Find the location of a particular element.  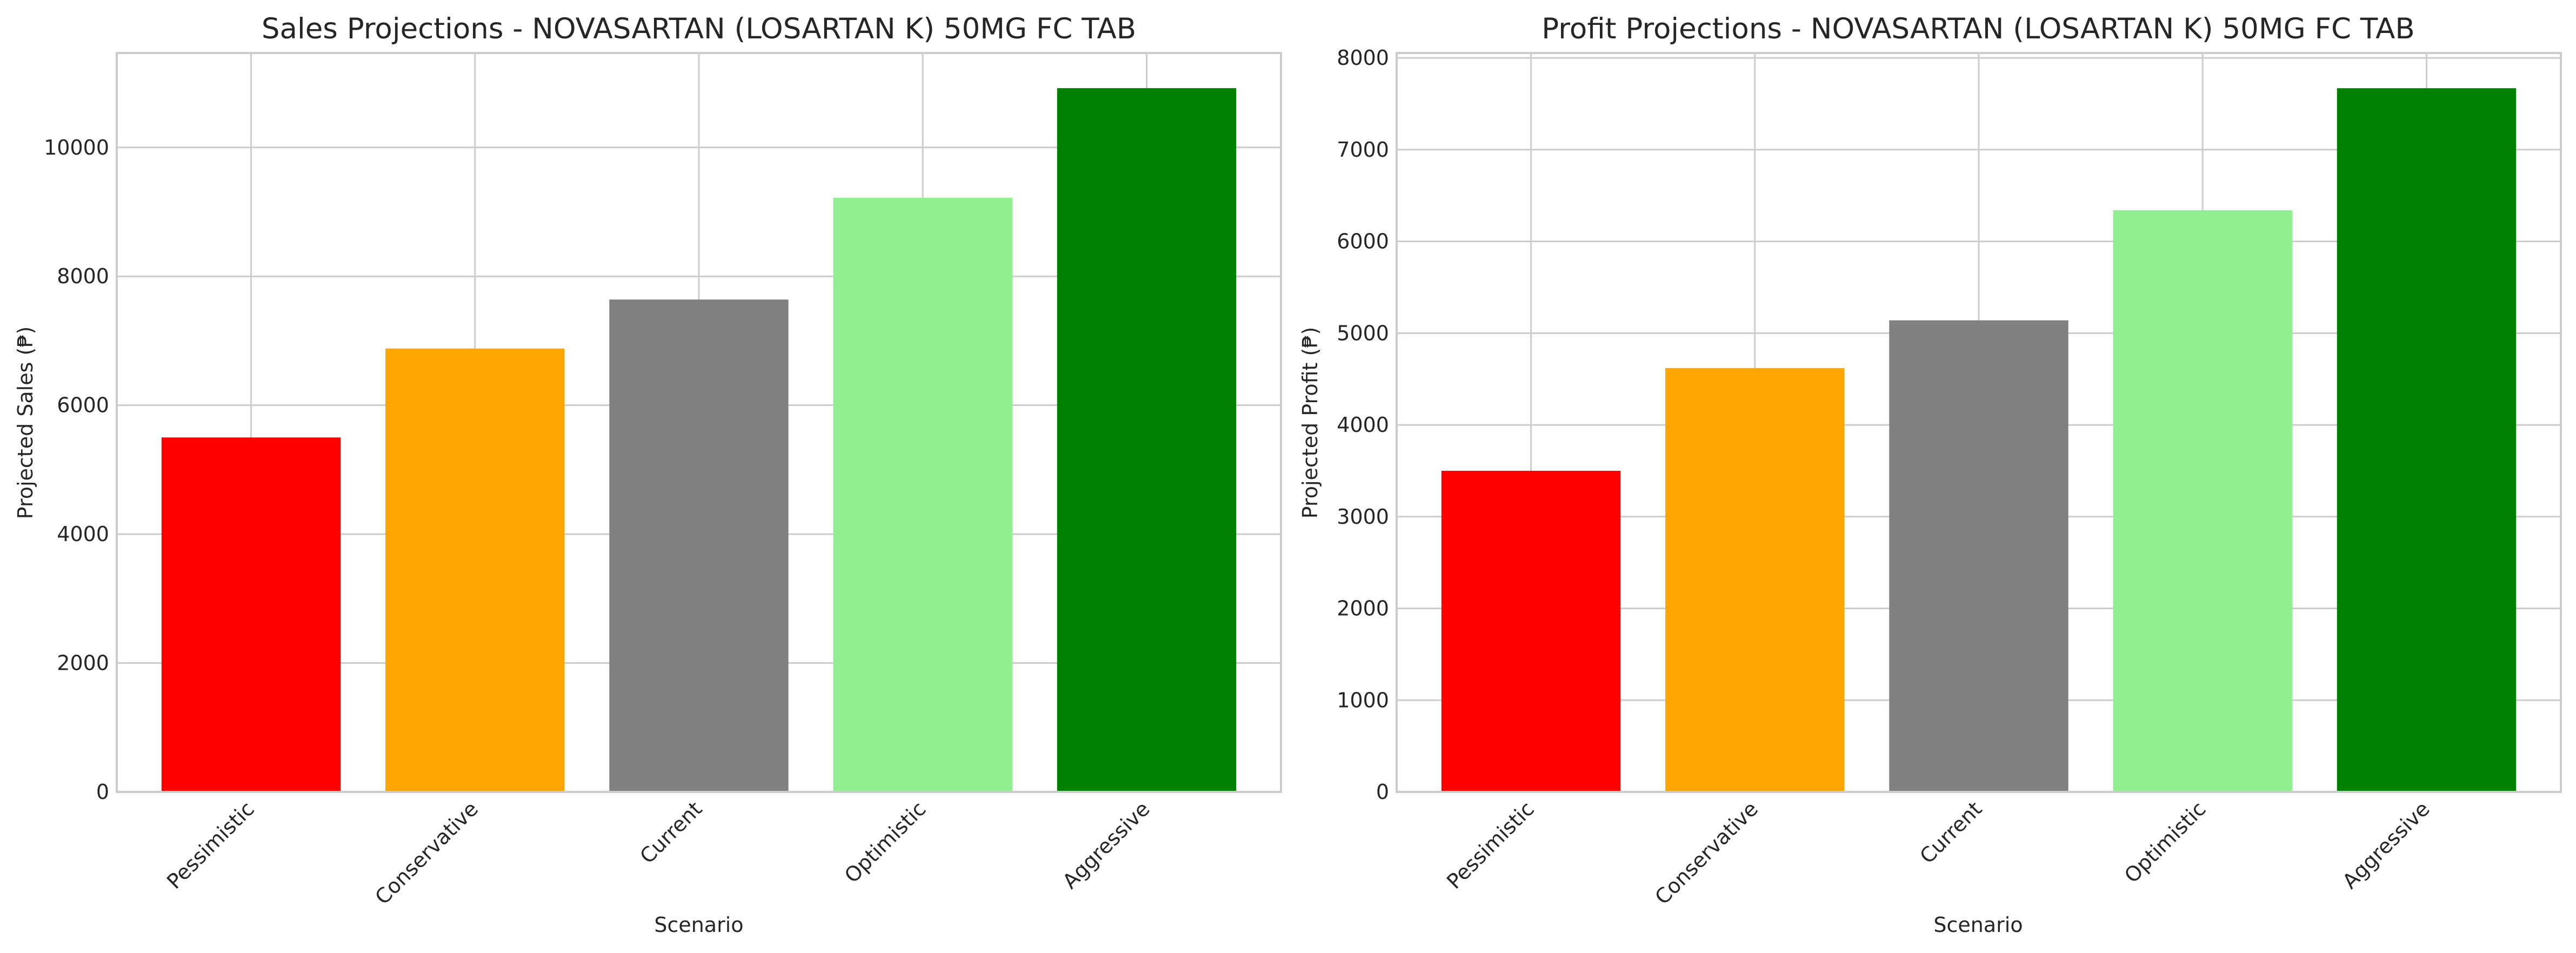

y-axis-label: Projected Sales (₱) is located at coordinates (26, 422).